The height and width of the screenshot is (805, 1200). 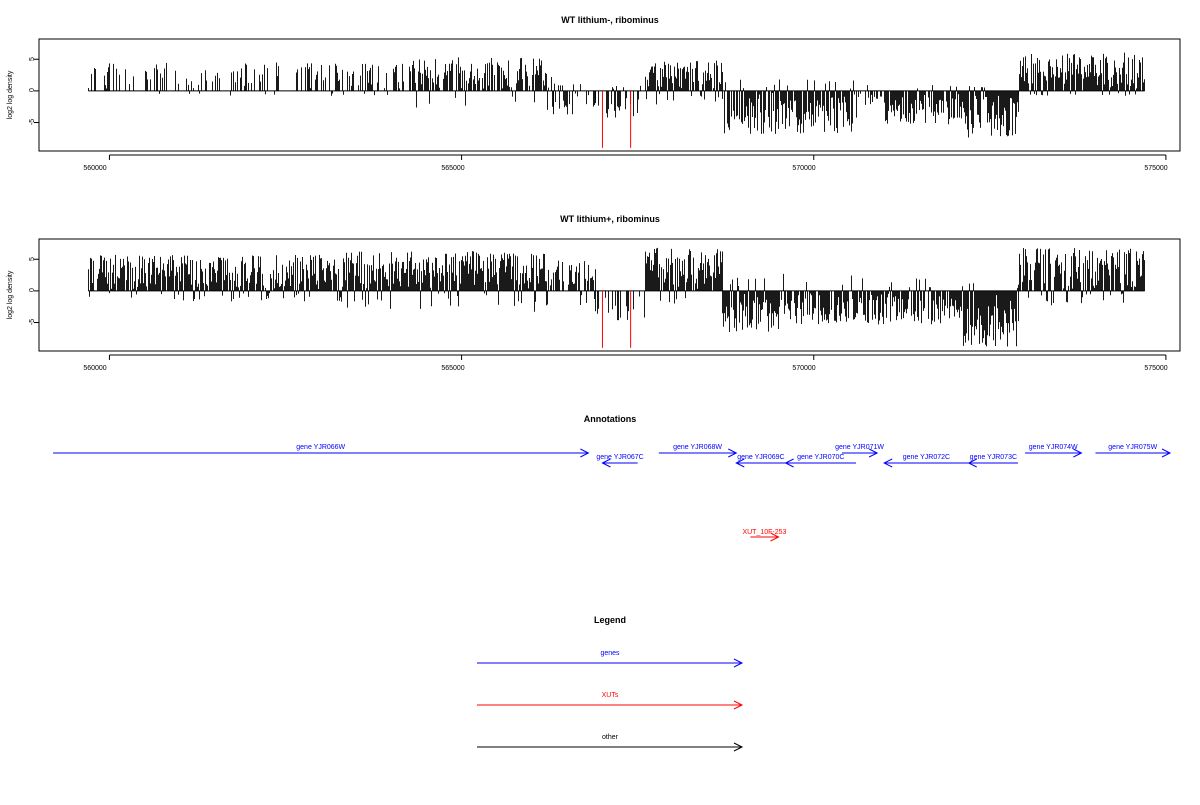 I want to click on legend-label: other, so click(x=610, y=737).